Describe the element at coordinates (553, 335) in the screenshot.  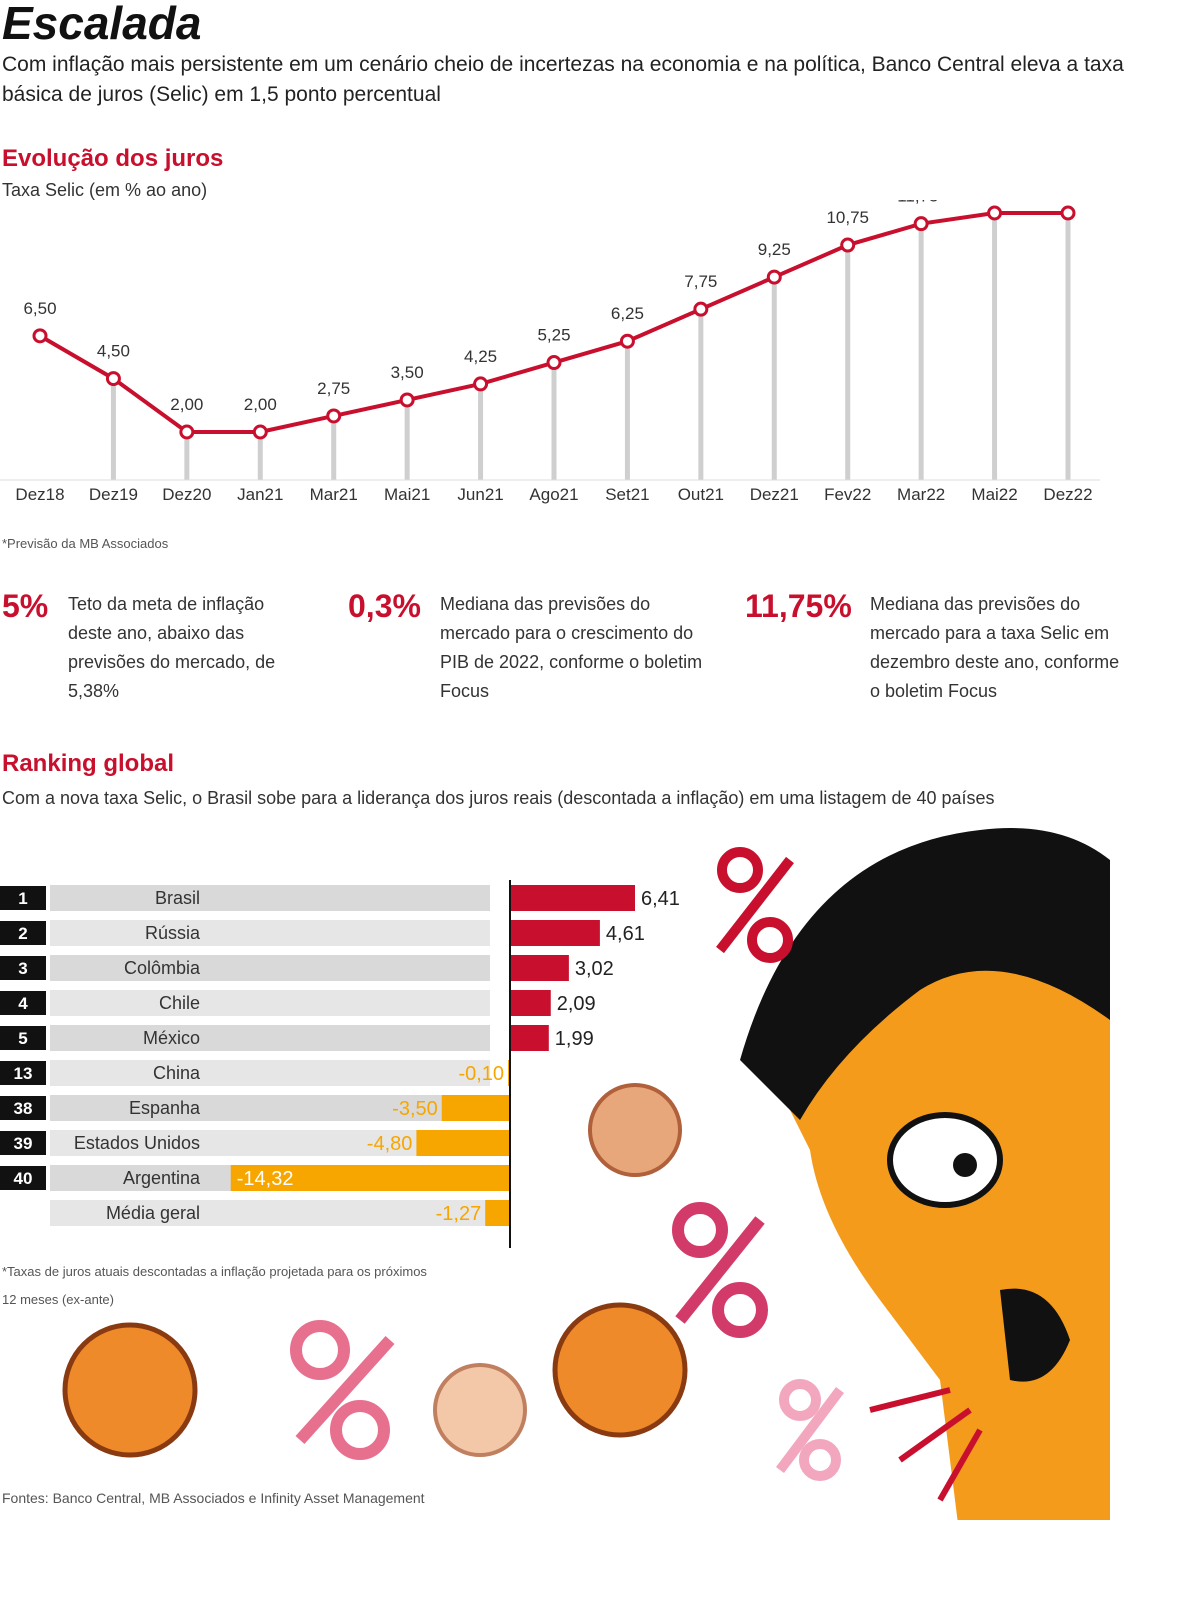
I see `value-label: 5,25` at that location.